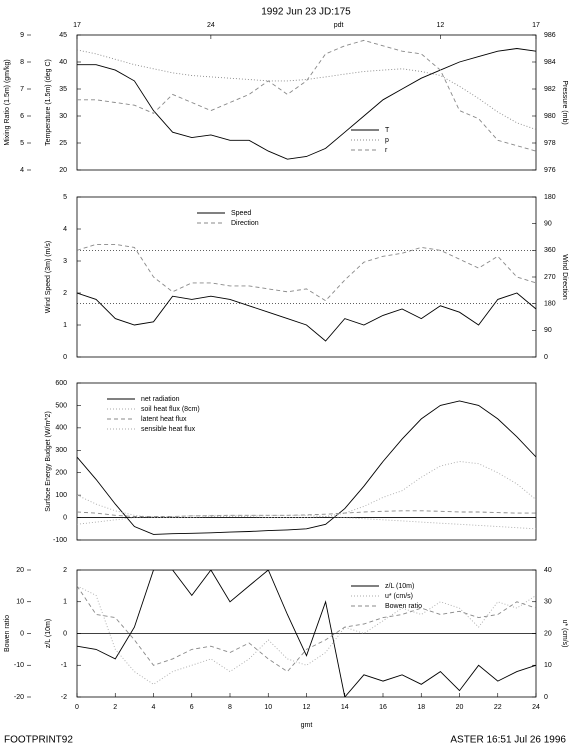  Describe the element at coordinates (548, 570) in the screenshot. I see `y2-tick-label: 40` at that location.